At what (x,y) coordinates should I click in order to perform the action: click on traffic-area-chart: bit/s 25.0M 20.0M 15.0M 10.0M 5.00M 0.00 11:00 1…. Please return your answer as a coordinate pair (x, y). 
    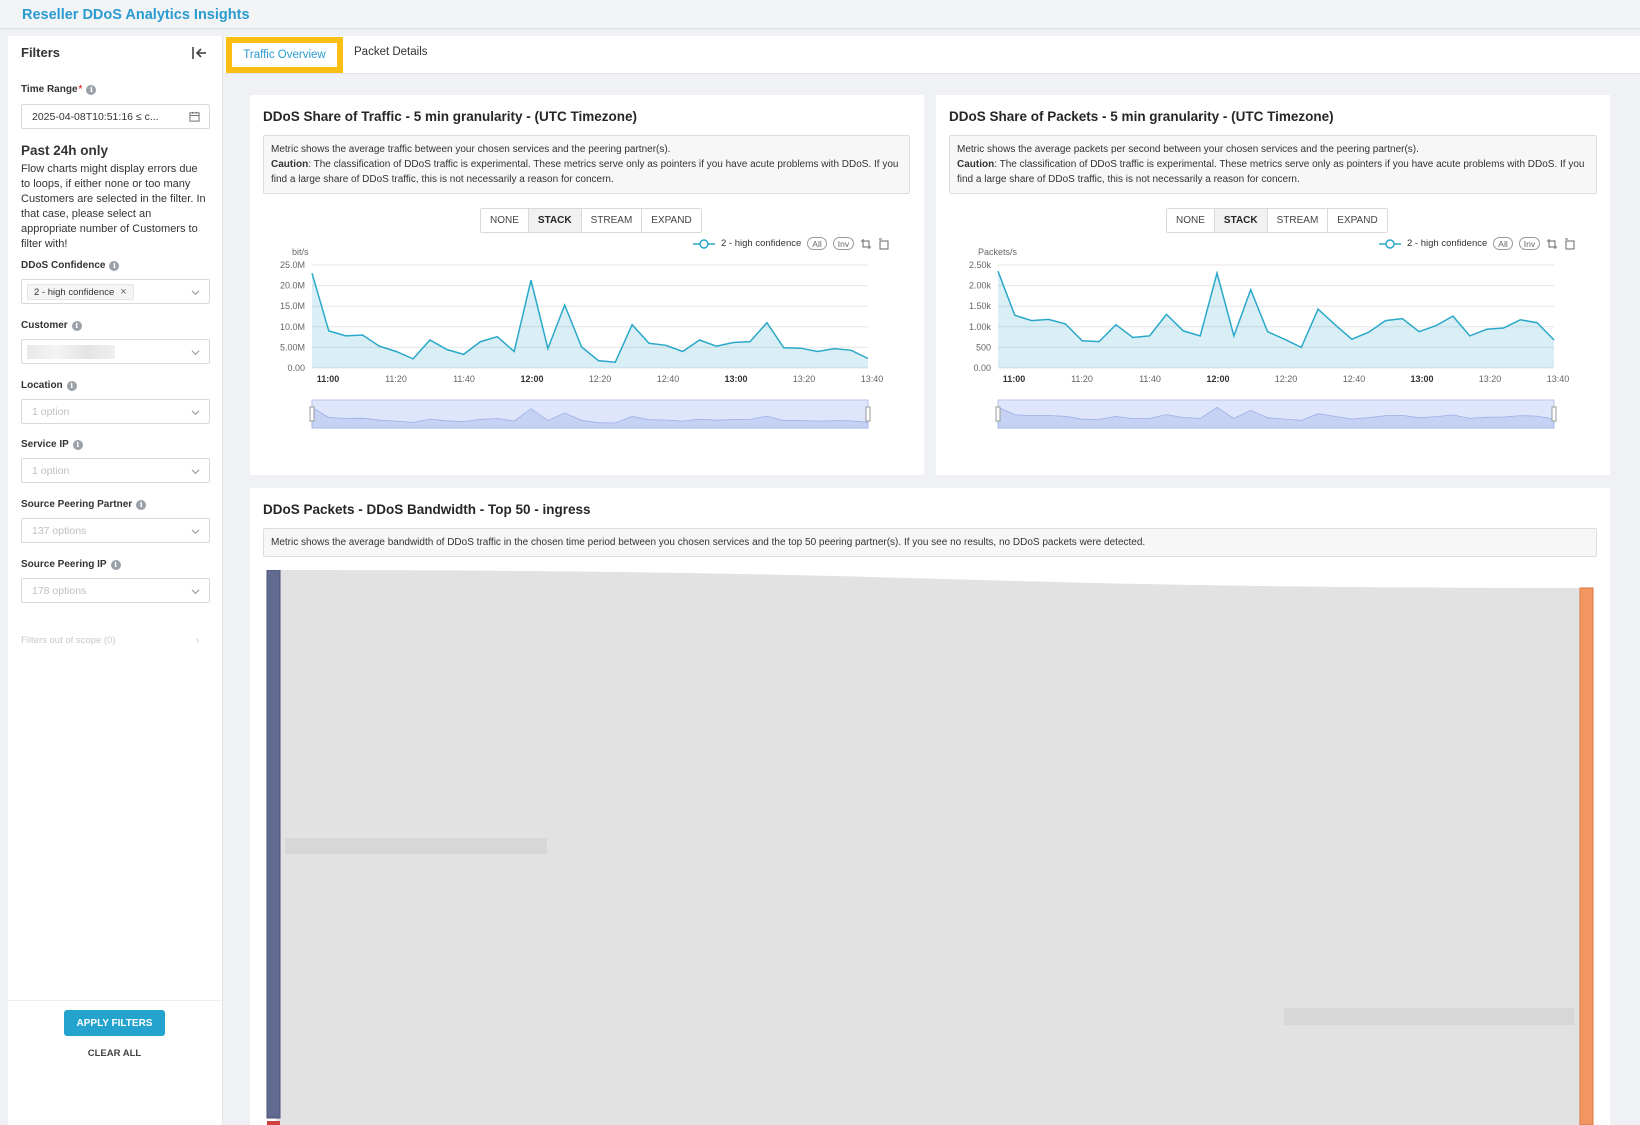
    Looking at the image, I should click on (587, 360).